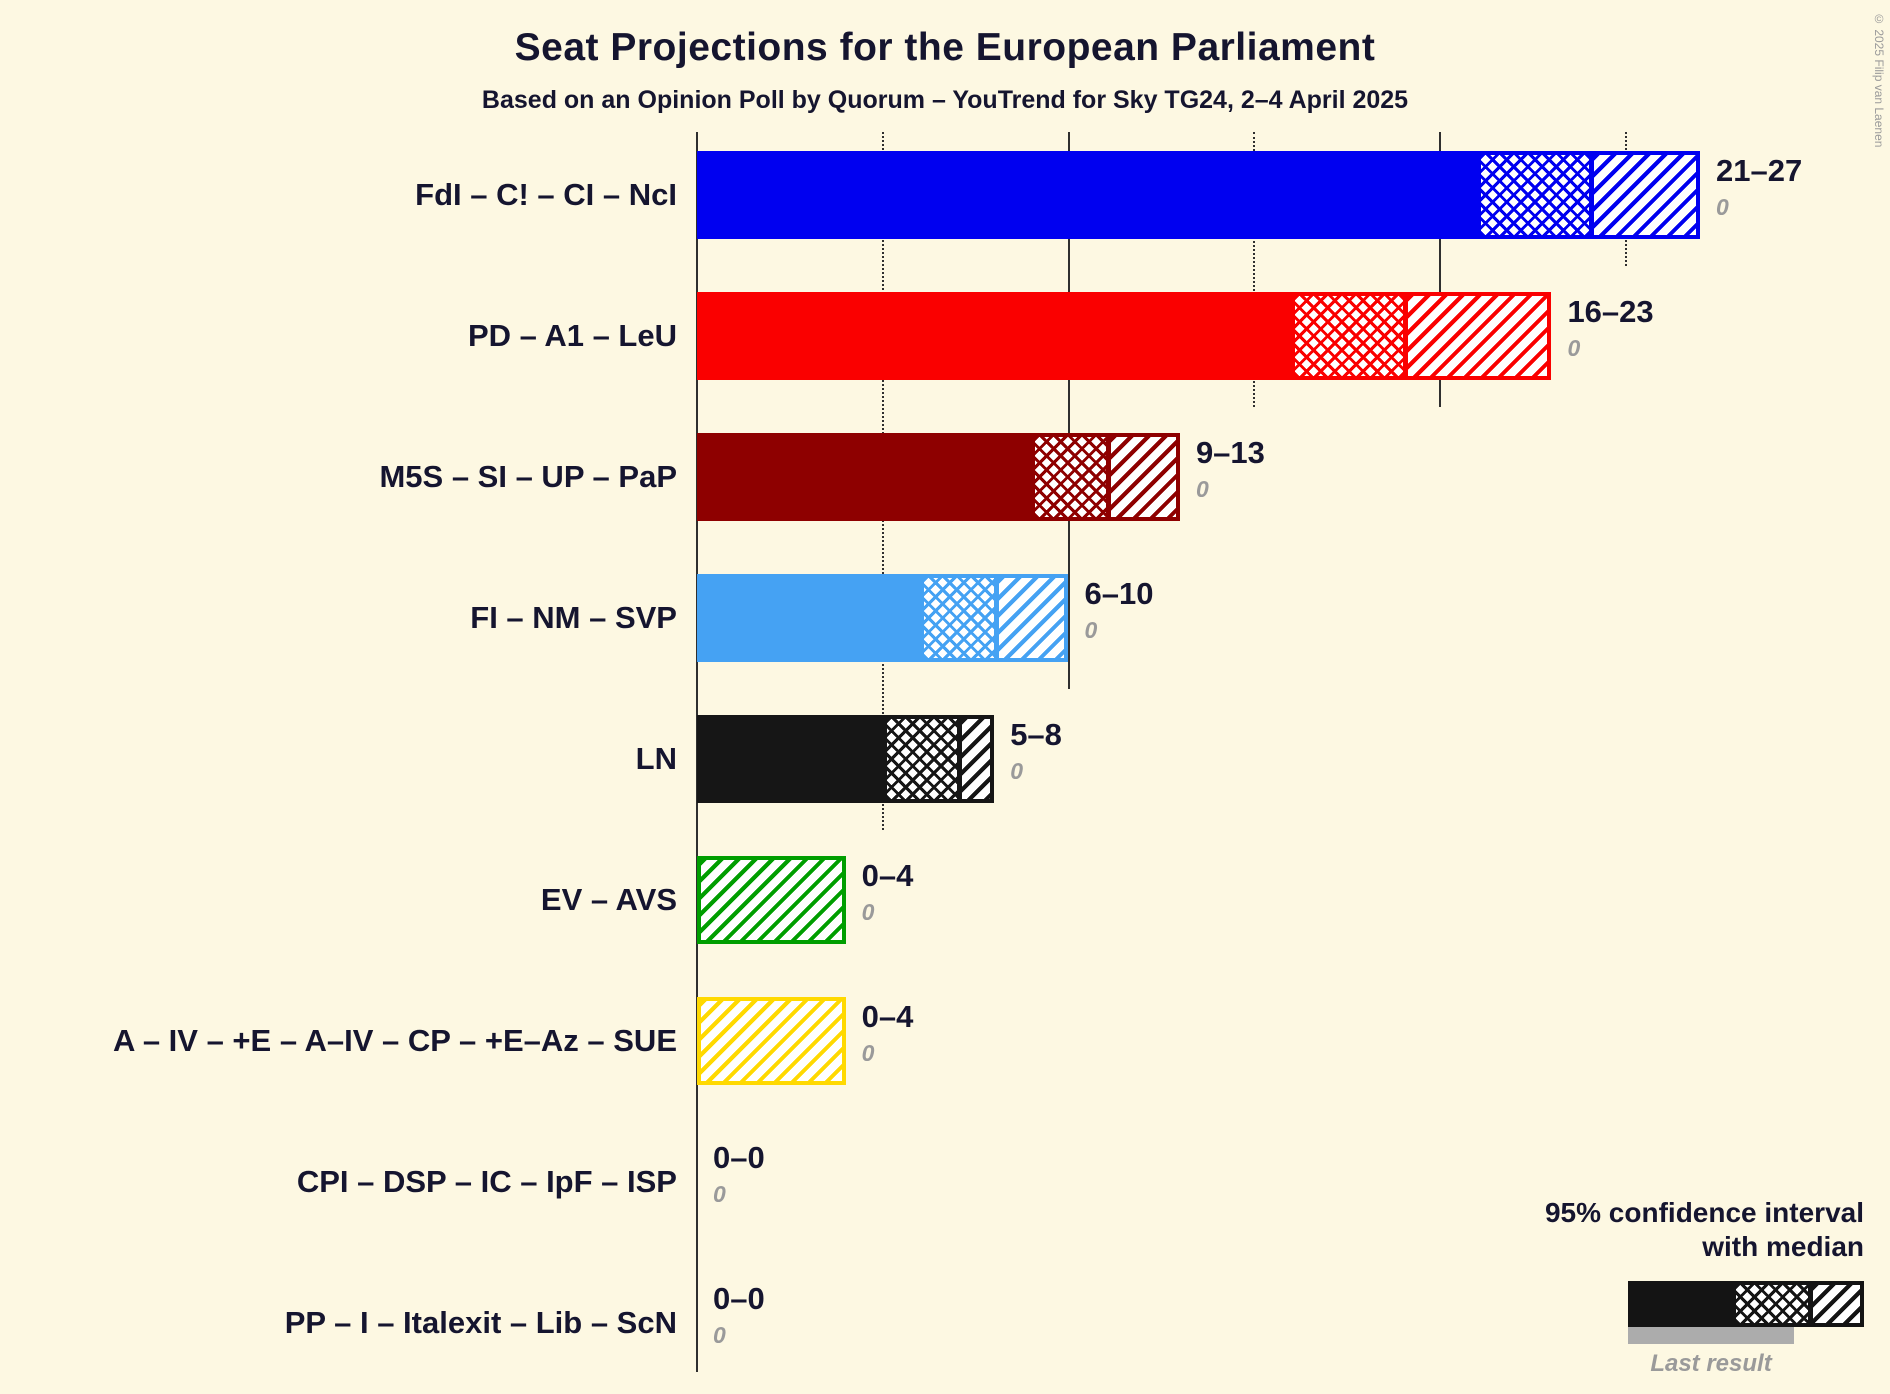 Image resolution: width=1890 pixels, height=1394 pixels. I want to click on ci-range-label: 9–13, so click(1230, 452).